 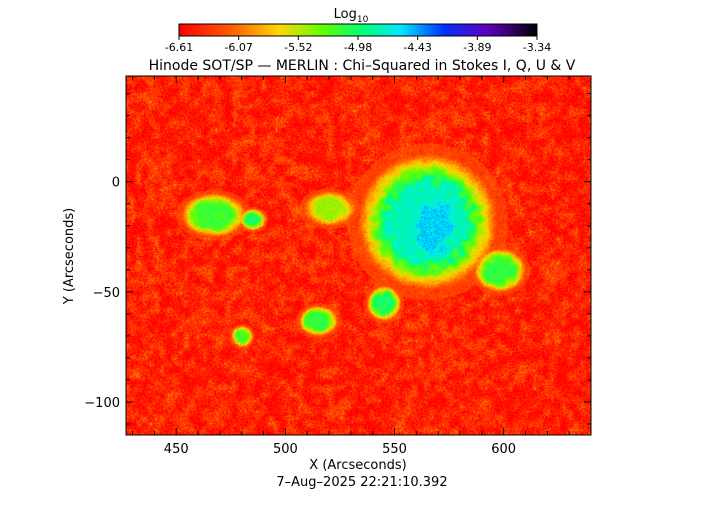 I want to click on colorbar-tick-label: -6.61, so click(x=179, y=47).